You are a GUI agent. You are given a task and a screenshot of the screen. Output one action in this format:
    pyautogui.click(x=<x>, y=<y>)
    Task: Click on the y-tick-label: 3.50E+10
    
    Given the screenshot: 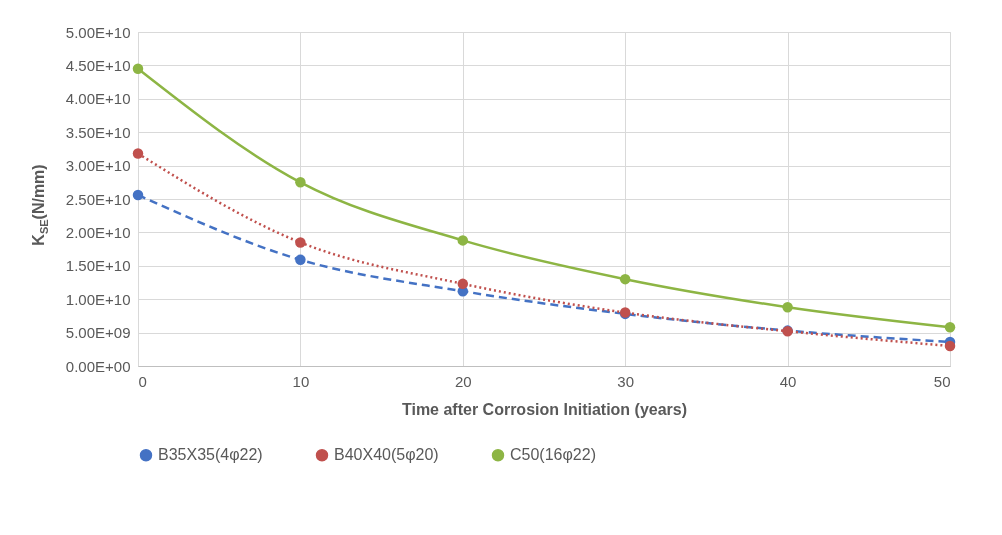 What is the action you would take?
    pyautogui.click(x=98, y=132)
    